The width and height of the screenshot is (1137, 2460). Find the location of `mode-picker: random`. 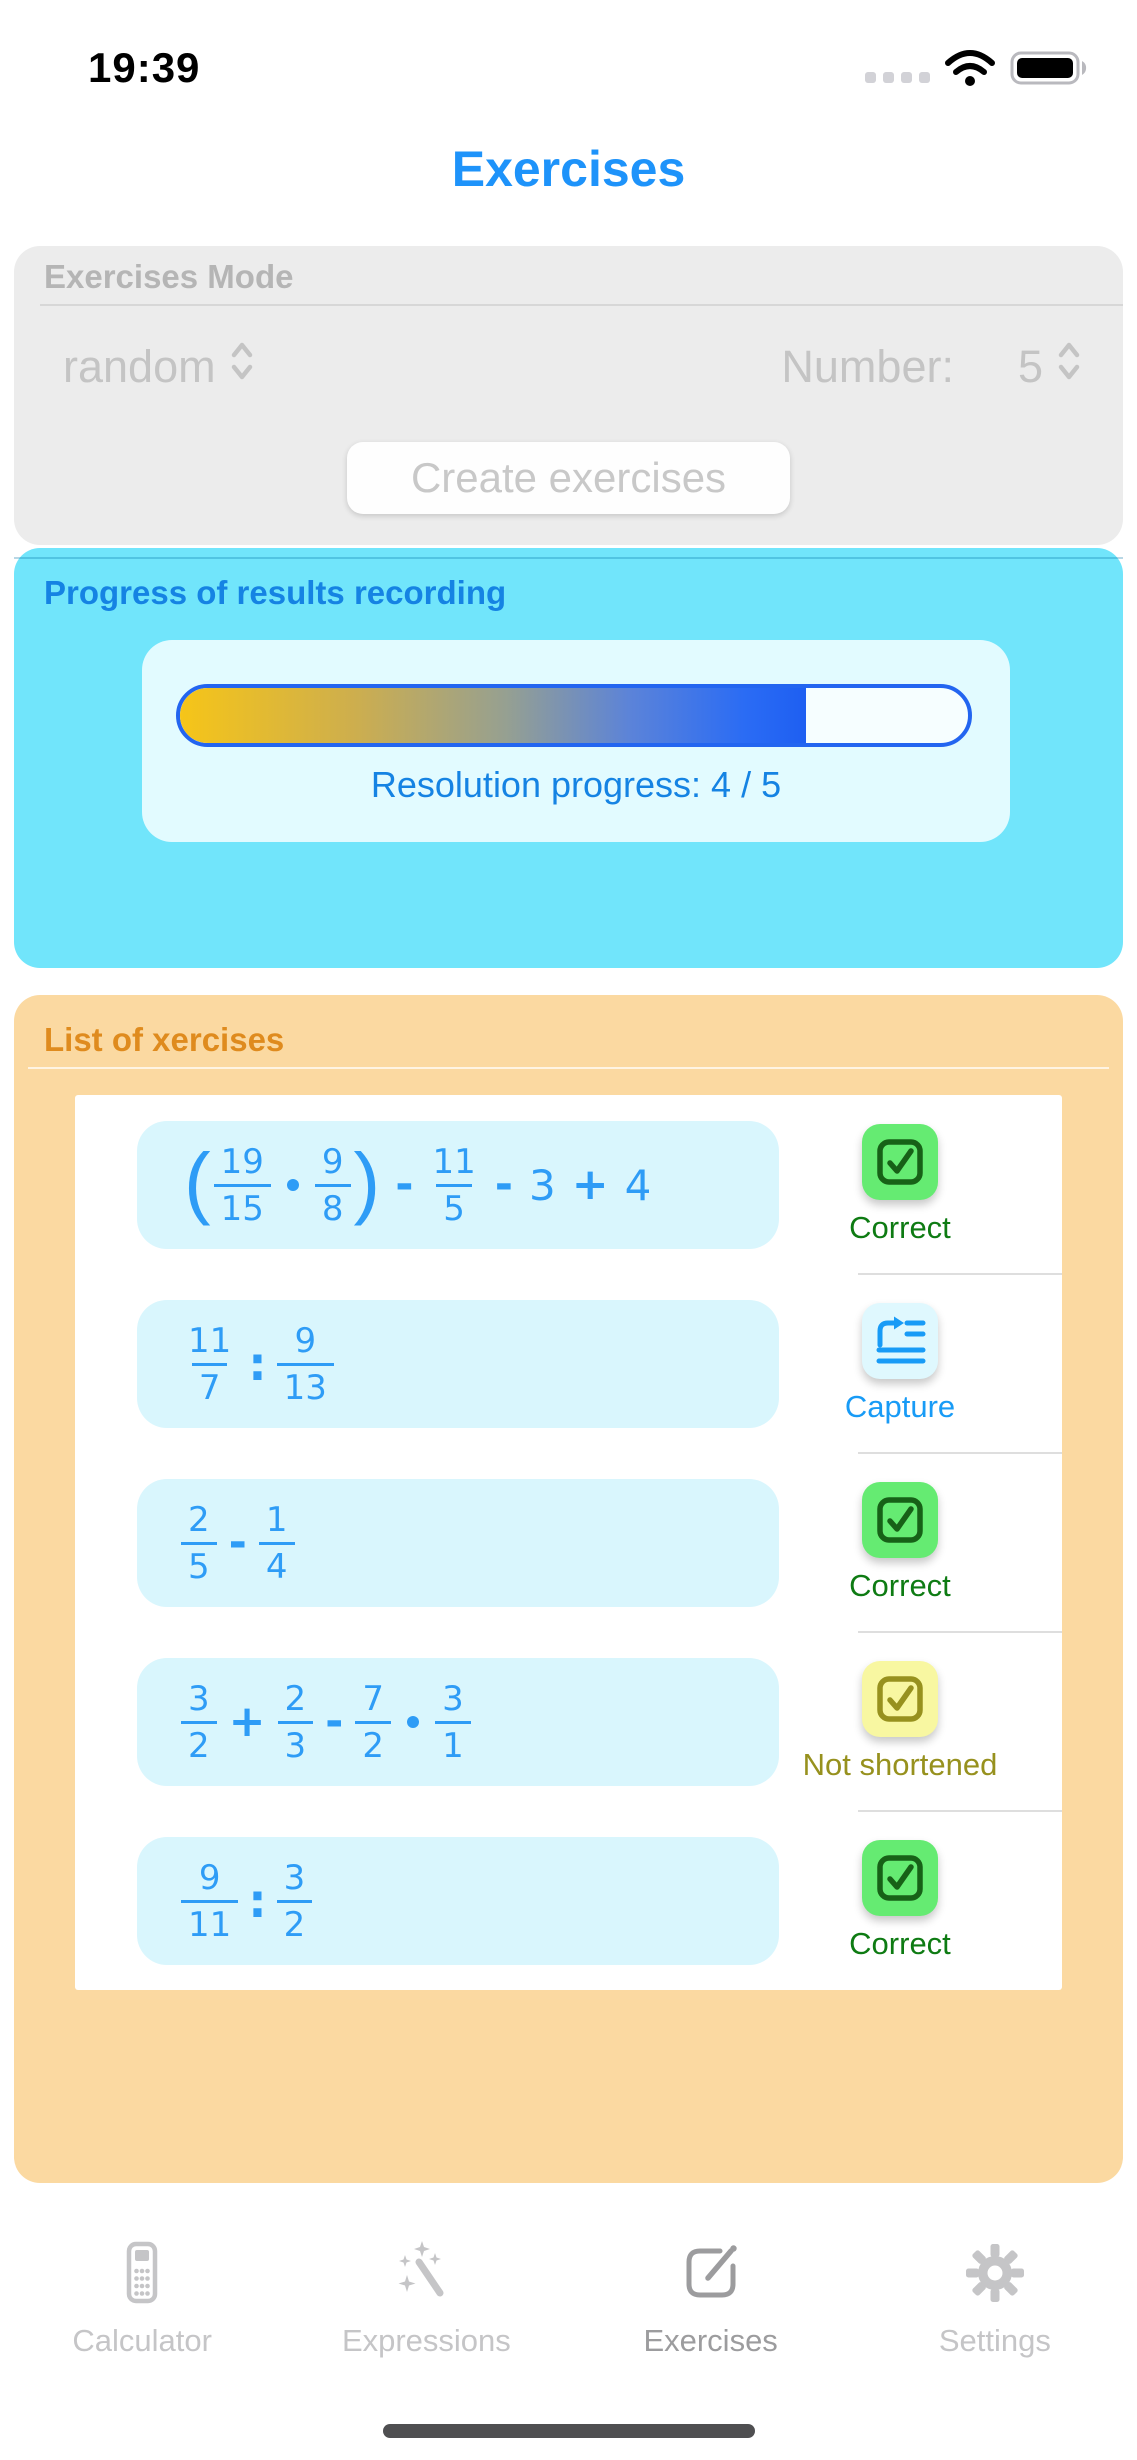

mode-picker: random is located at coordinates (159, 366).